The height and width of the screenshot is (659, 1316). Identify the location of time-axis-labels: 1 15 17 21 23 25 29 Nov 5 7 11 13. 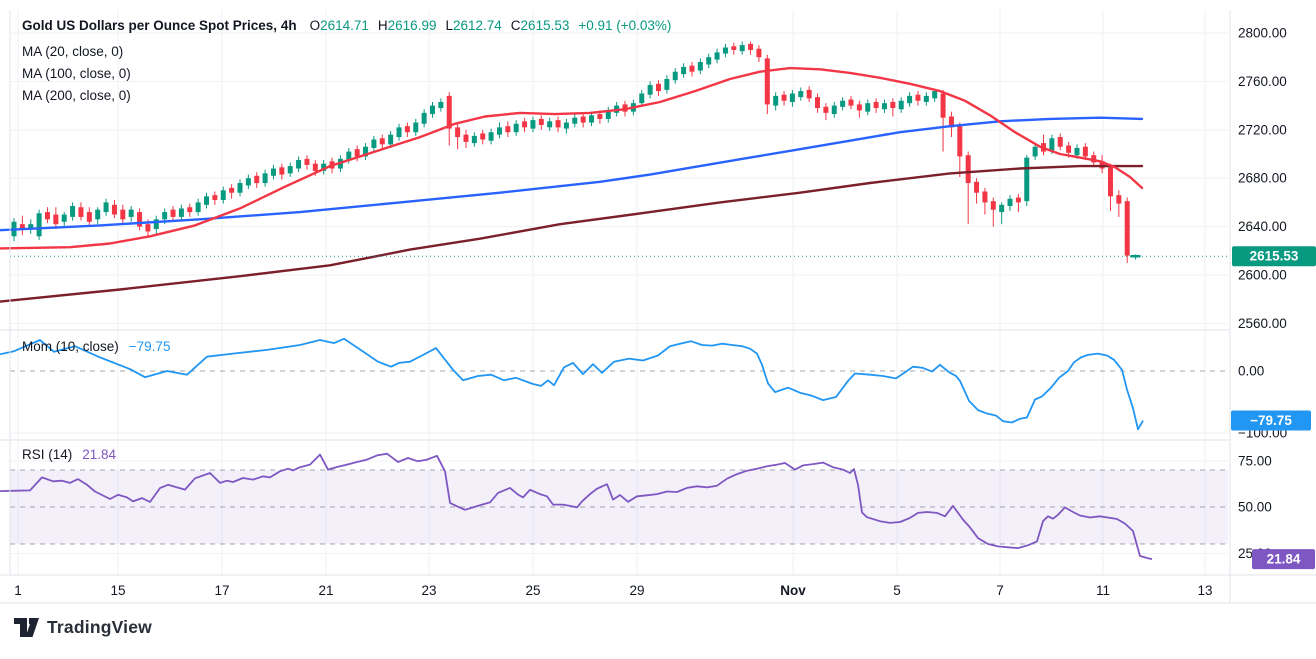
(613, 590).